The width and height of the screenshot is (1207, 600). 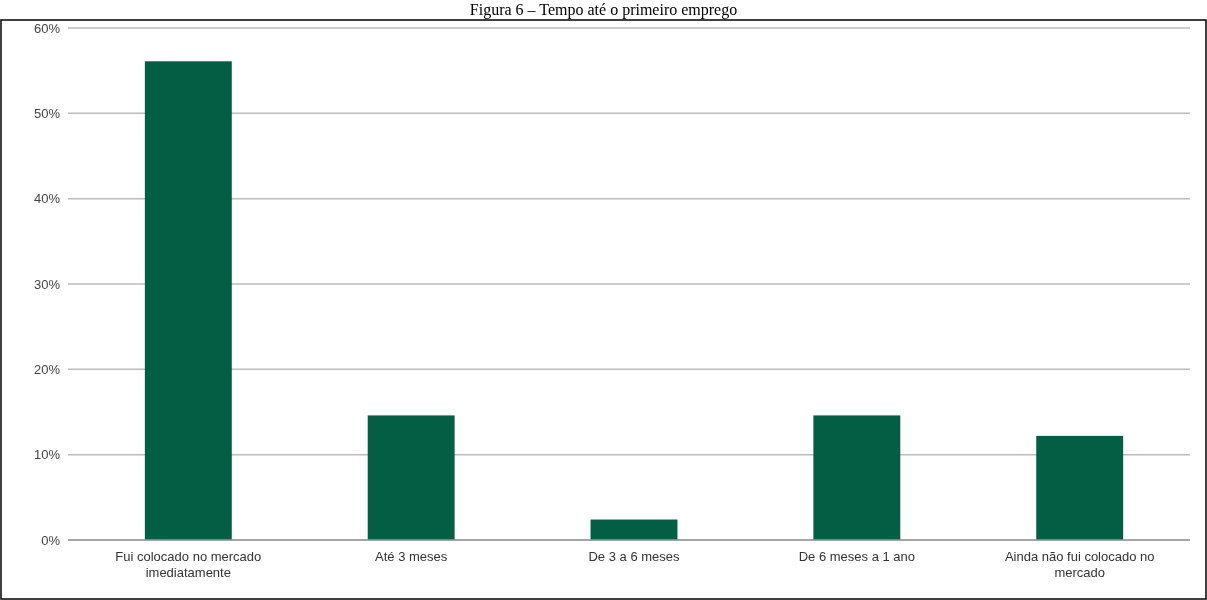 I want to click on x-tick-label: De 3 a 6 meses, so click(x=634, y=557).